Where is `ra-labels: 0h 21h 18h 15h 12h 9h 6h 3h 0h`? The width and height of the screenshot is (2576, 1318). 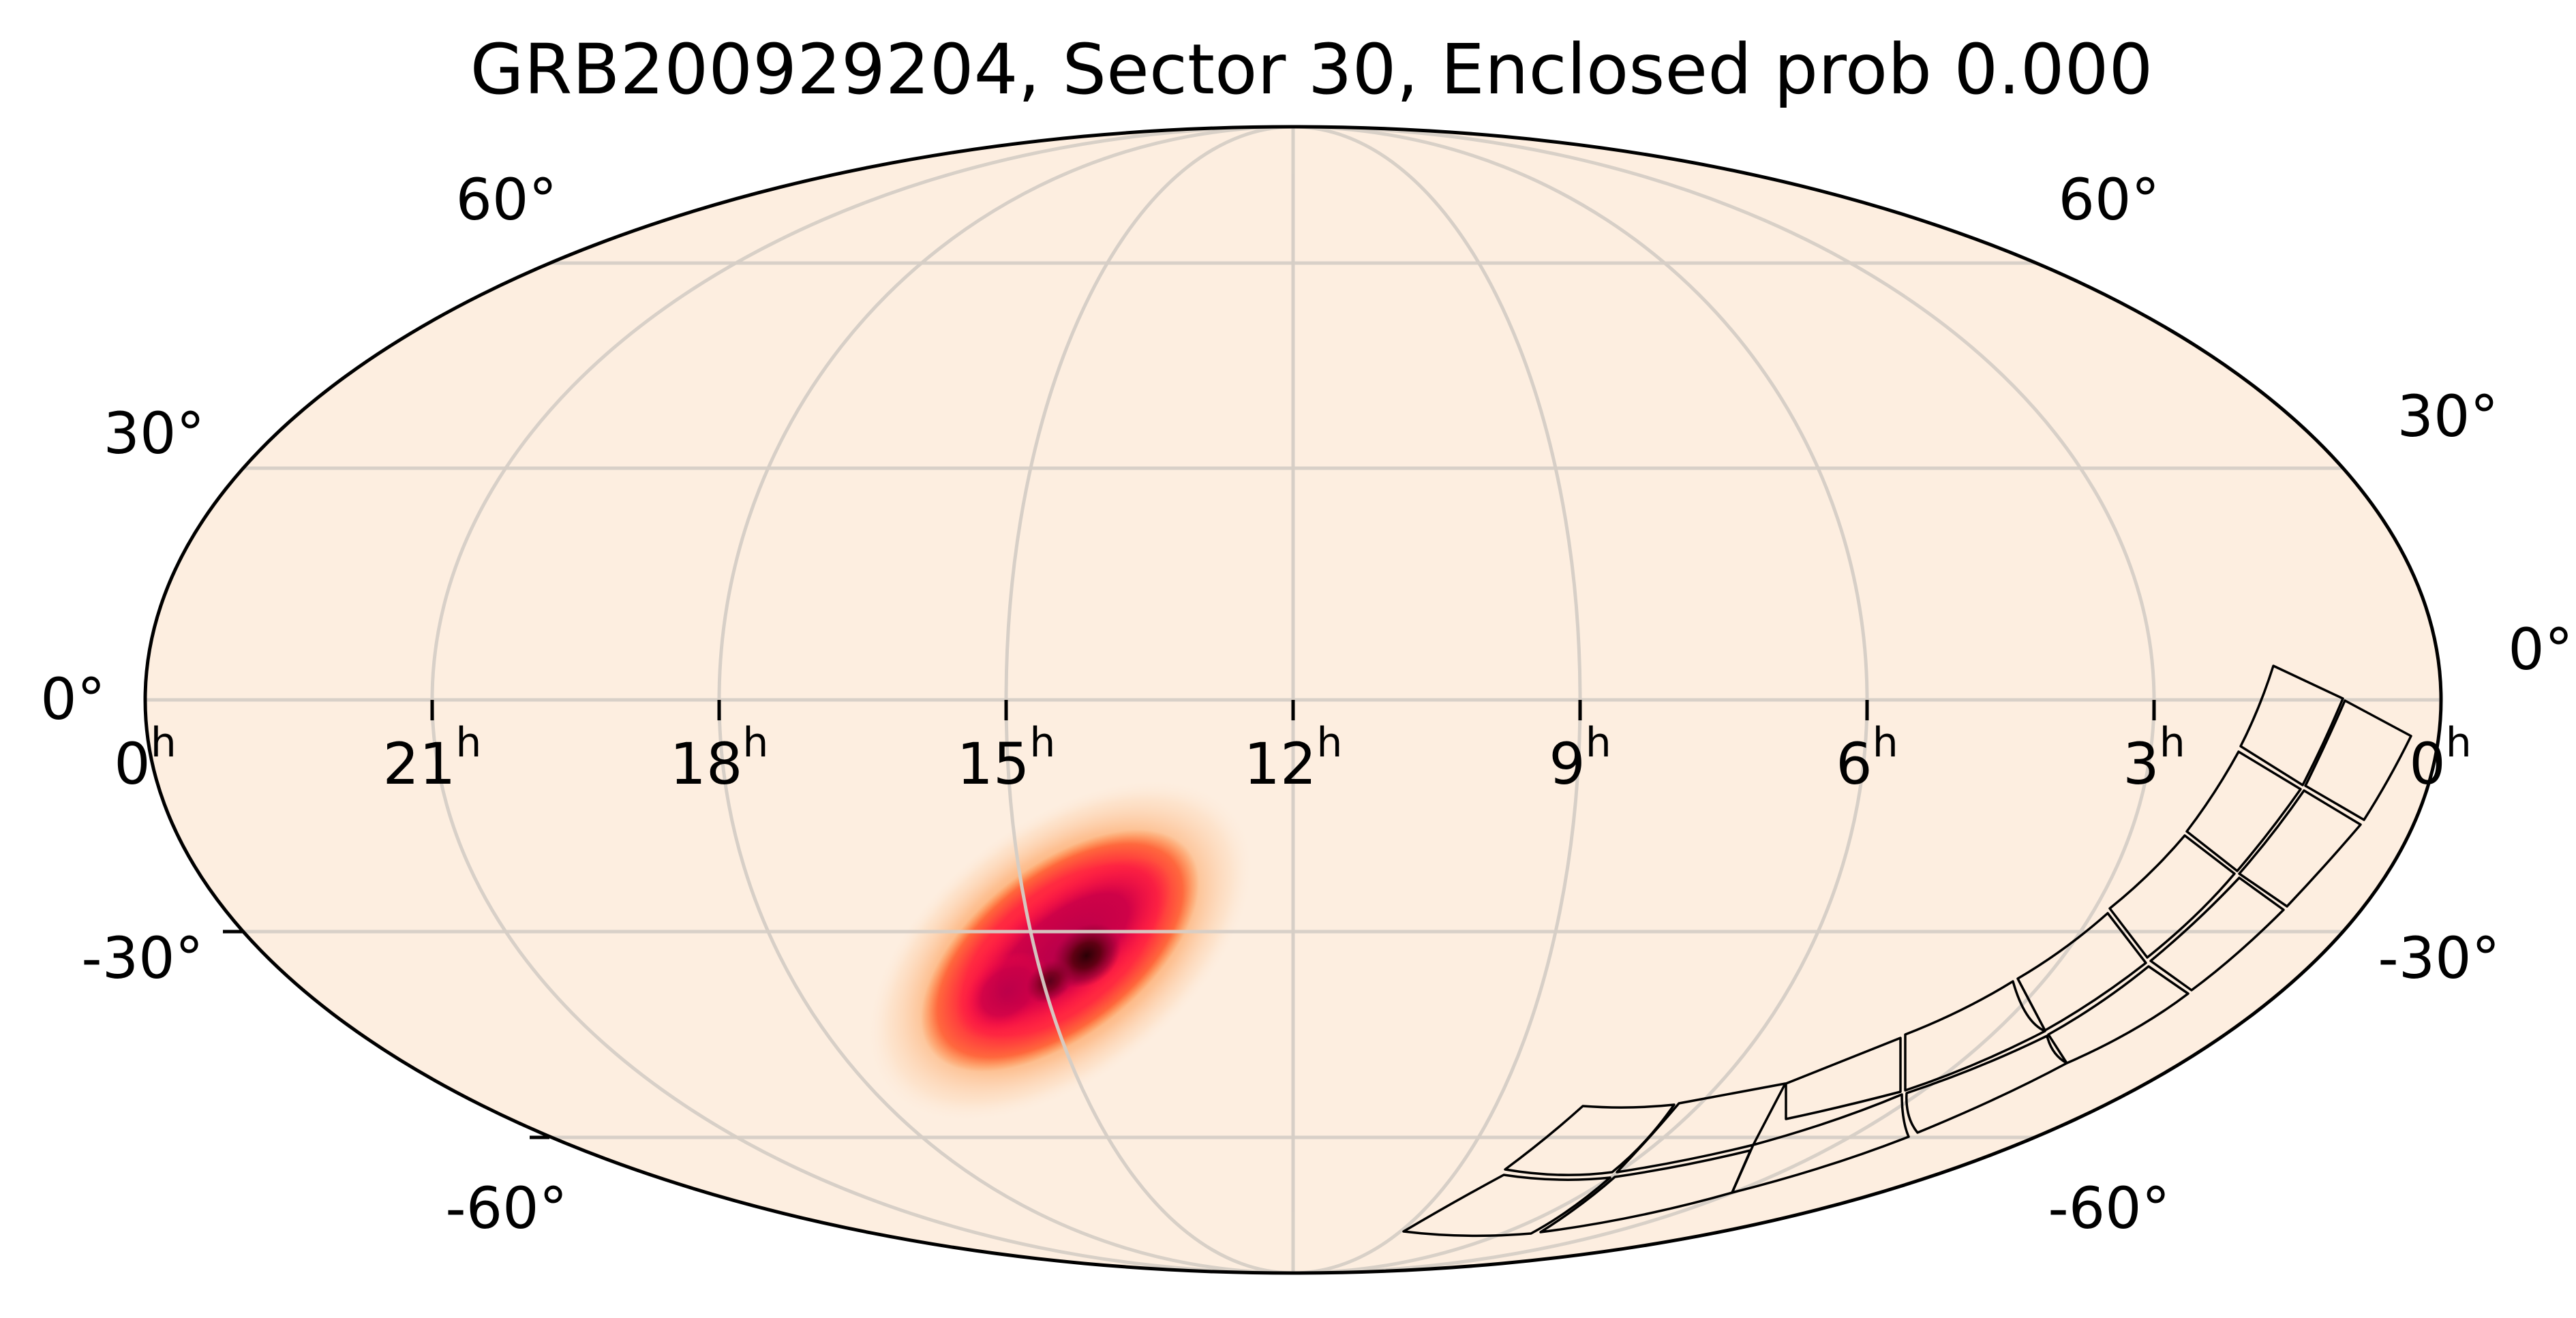
ra-labels: 0h 21h 18h 15h 12h 9h 6h 3h 0h is located at coordinates (1292, 758).